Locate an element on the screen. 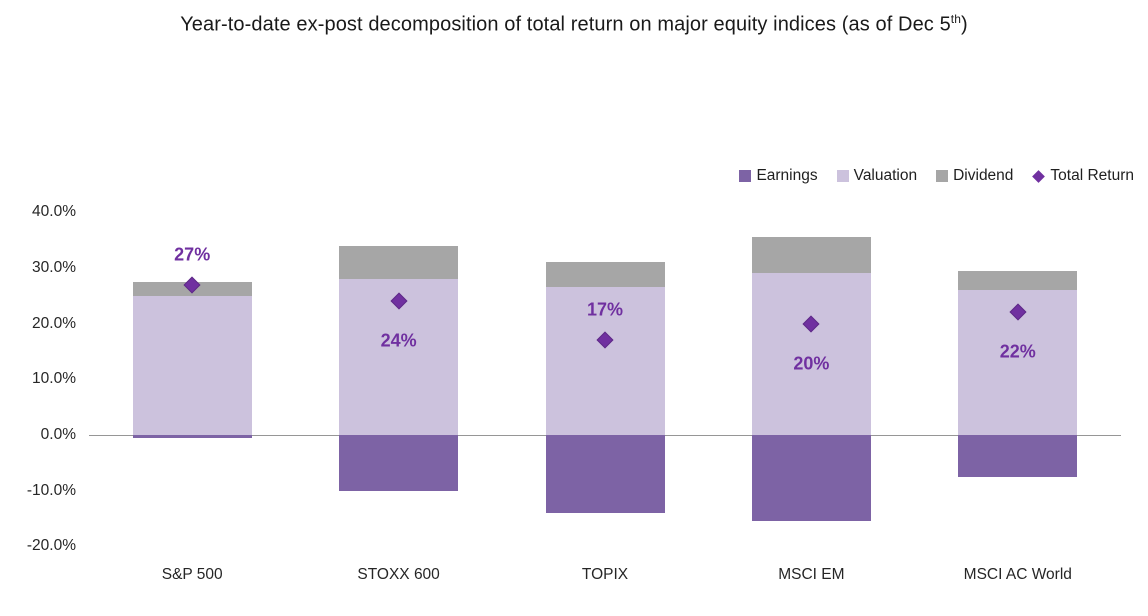 Image resolution: width=1148 pixels, height=616 pixels. y-axis-tick--20.0%: -20.0% is located at coordinates (51, 546).